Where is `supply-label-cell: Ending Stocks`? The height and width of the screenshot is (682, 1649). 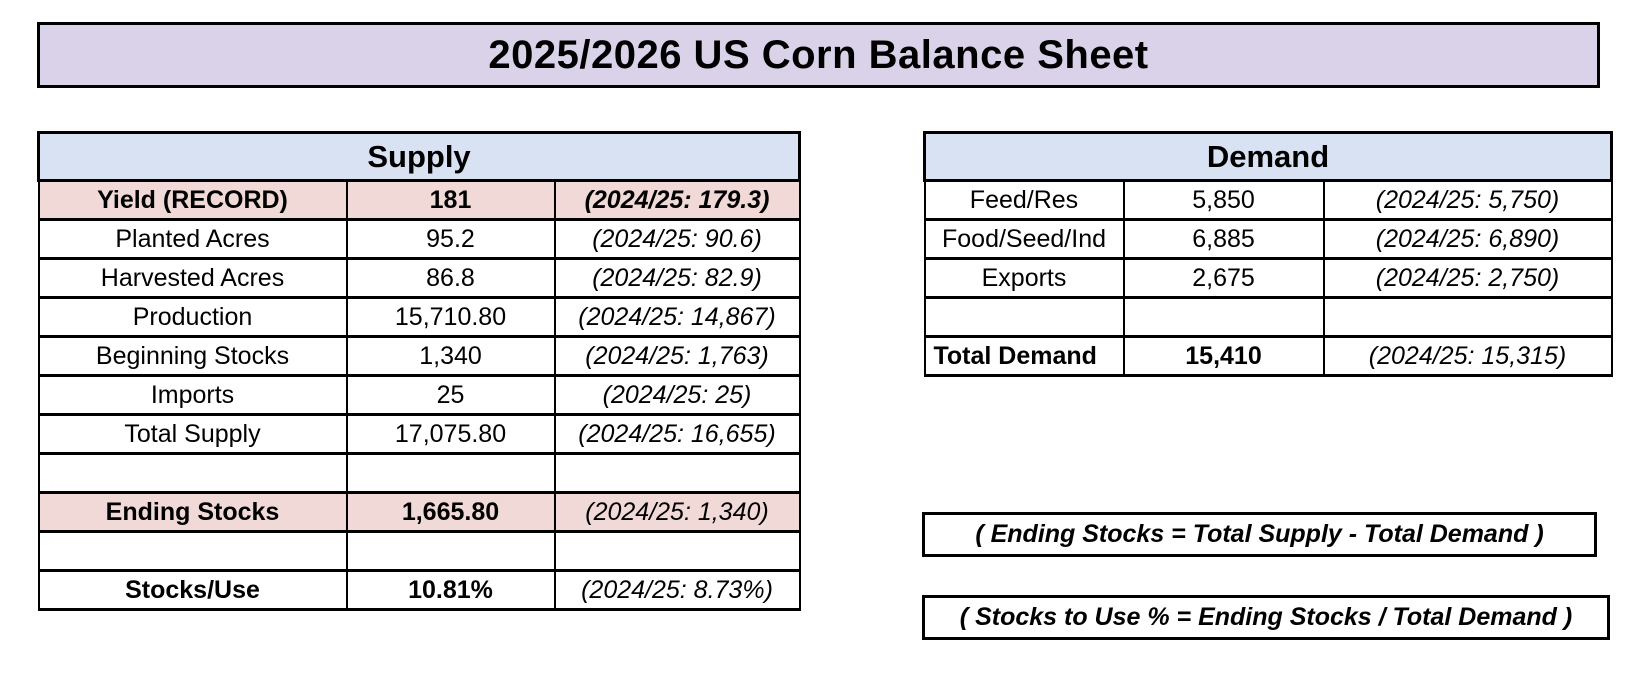 supply-label-cell: Ending Stocks is located at coordinates (192, 512).